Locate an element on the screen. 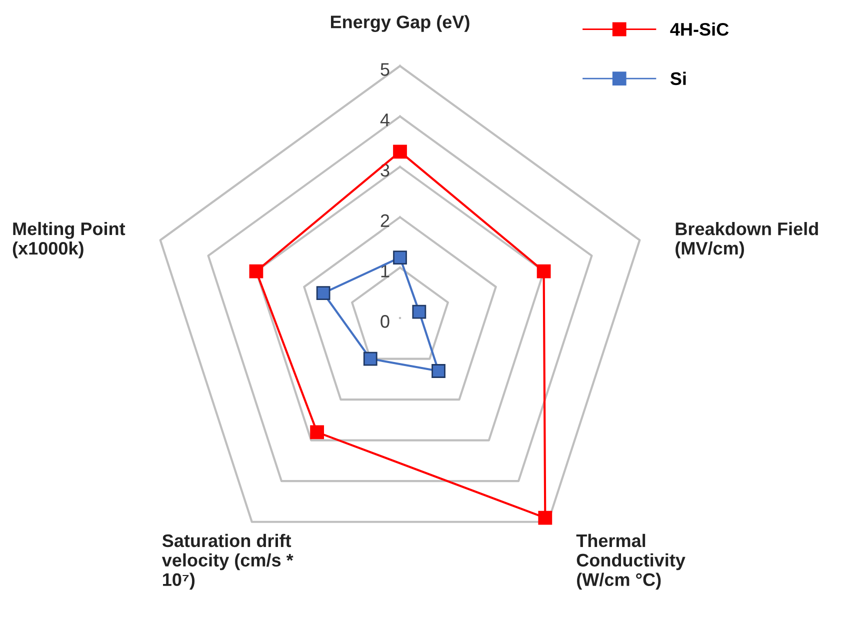 The image size is (847, 623). y-tick-label: 4 is located at coordinates (385, 120).